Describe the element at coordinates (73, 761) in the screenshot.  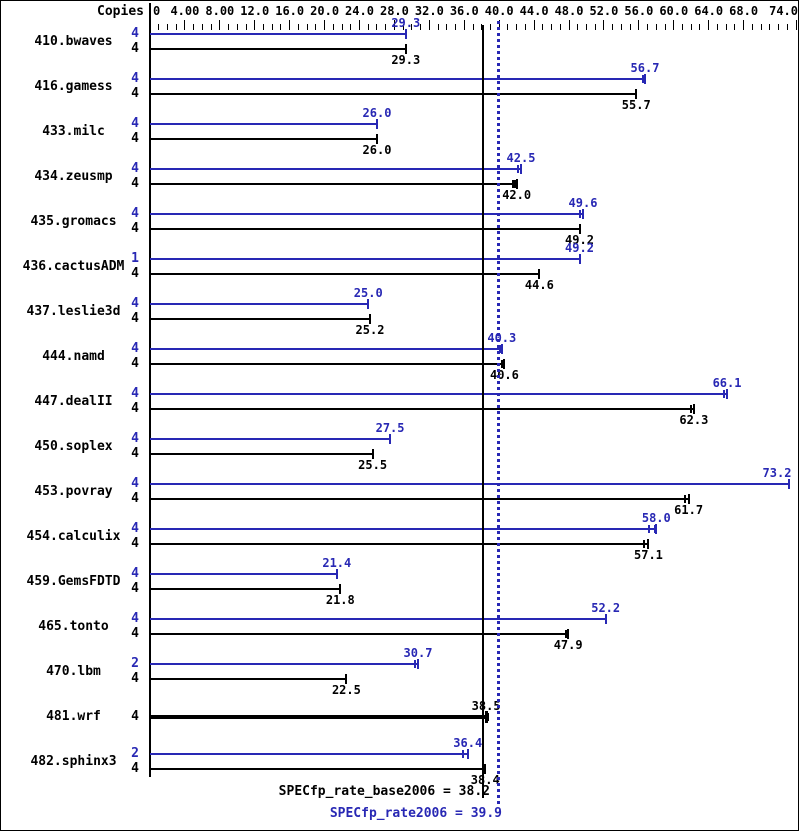
I see `benchmark-label: 482.sphinx3` at that location.